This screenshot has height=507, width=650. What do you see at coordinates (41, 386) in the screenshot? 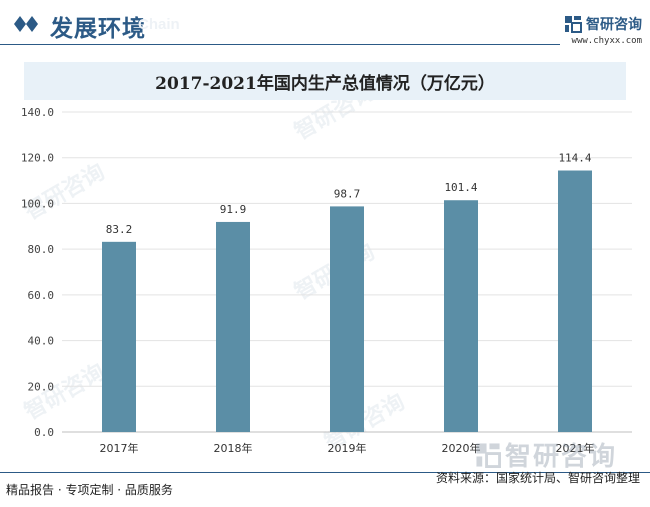
I see `y-tick-label: 20.0` at bounding box center [41, 386].